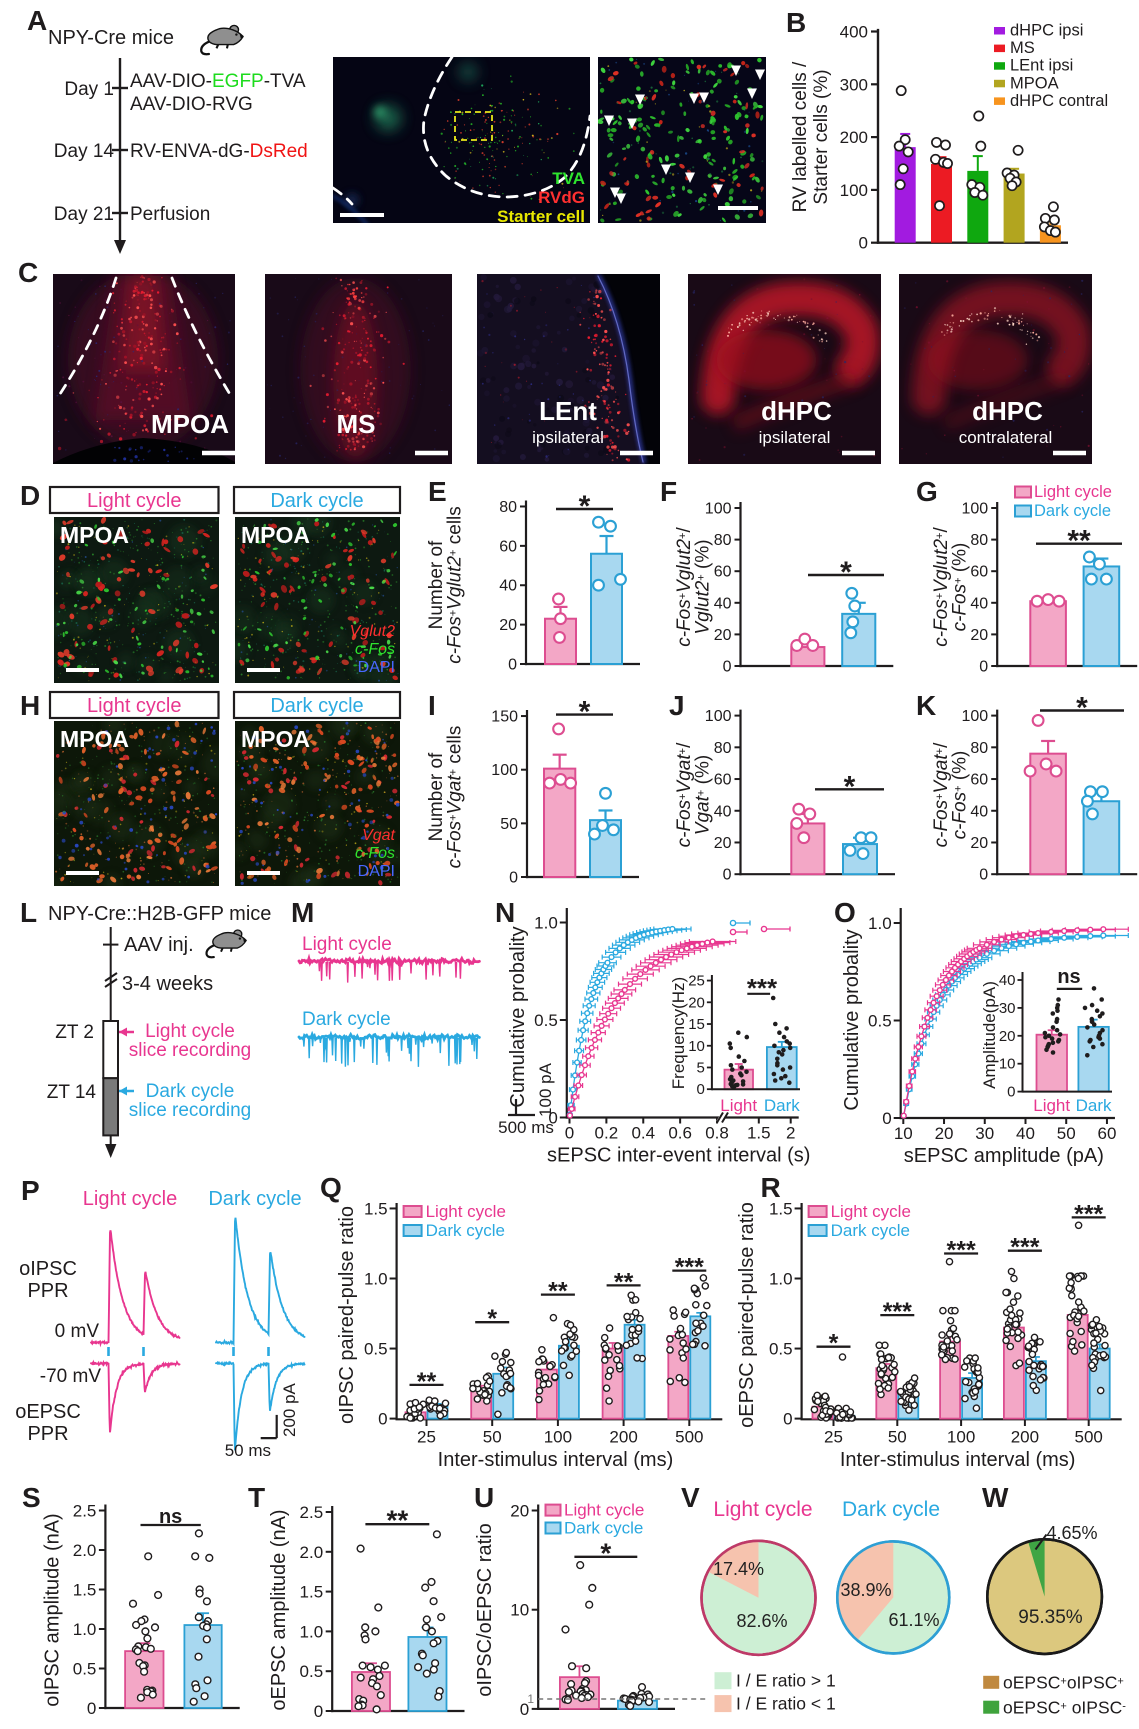  What do you see at coordinates (1004, 1156) in the screenshot?
I see `svg-text: sEPSC amplitude (pA)` at bounding box center [1004, 1156].